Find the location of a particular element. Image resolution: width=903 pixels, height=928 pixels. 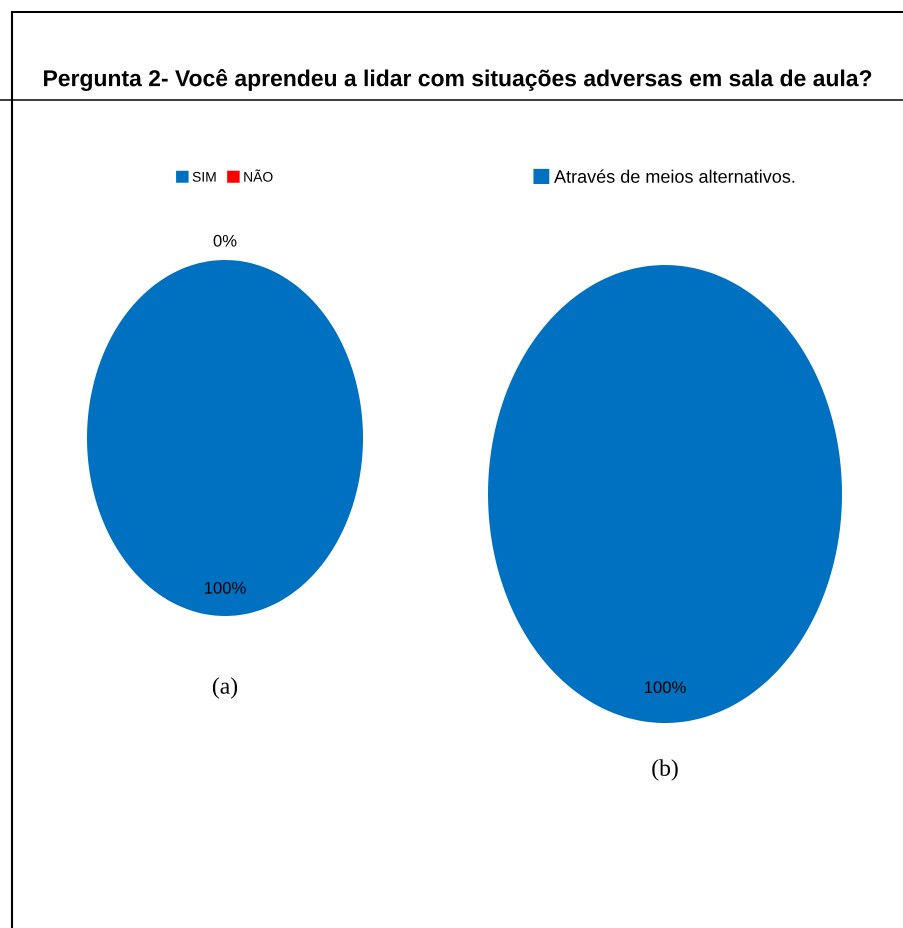

legend-label: NÃO is located at coordinates (258, 175).